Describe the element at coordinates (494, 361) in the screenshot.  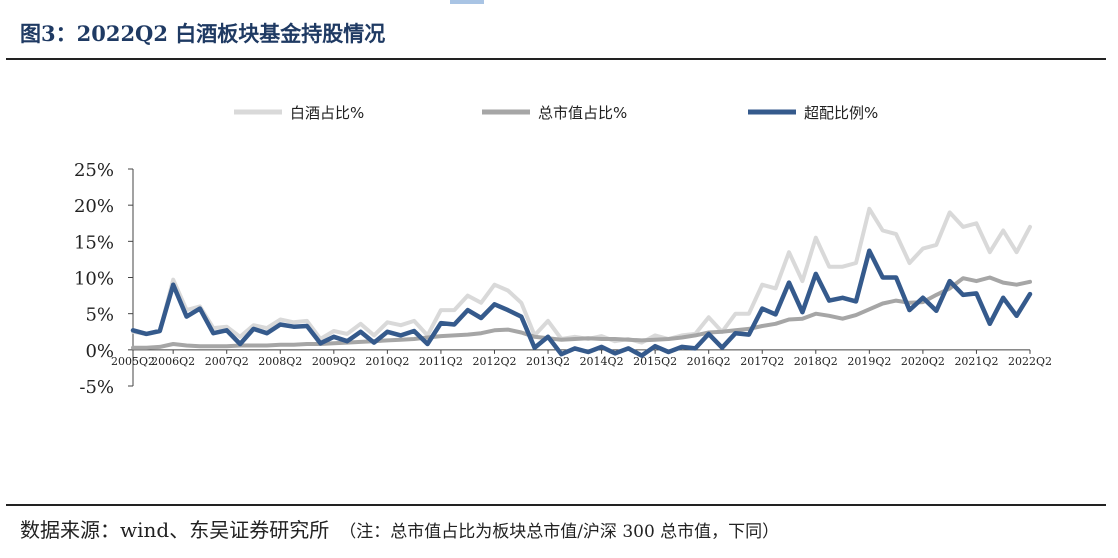
I see `x-tick-label: 2012Q2` at that location.